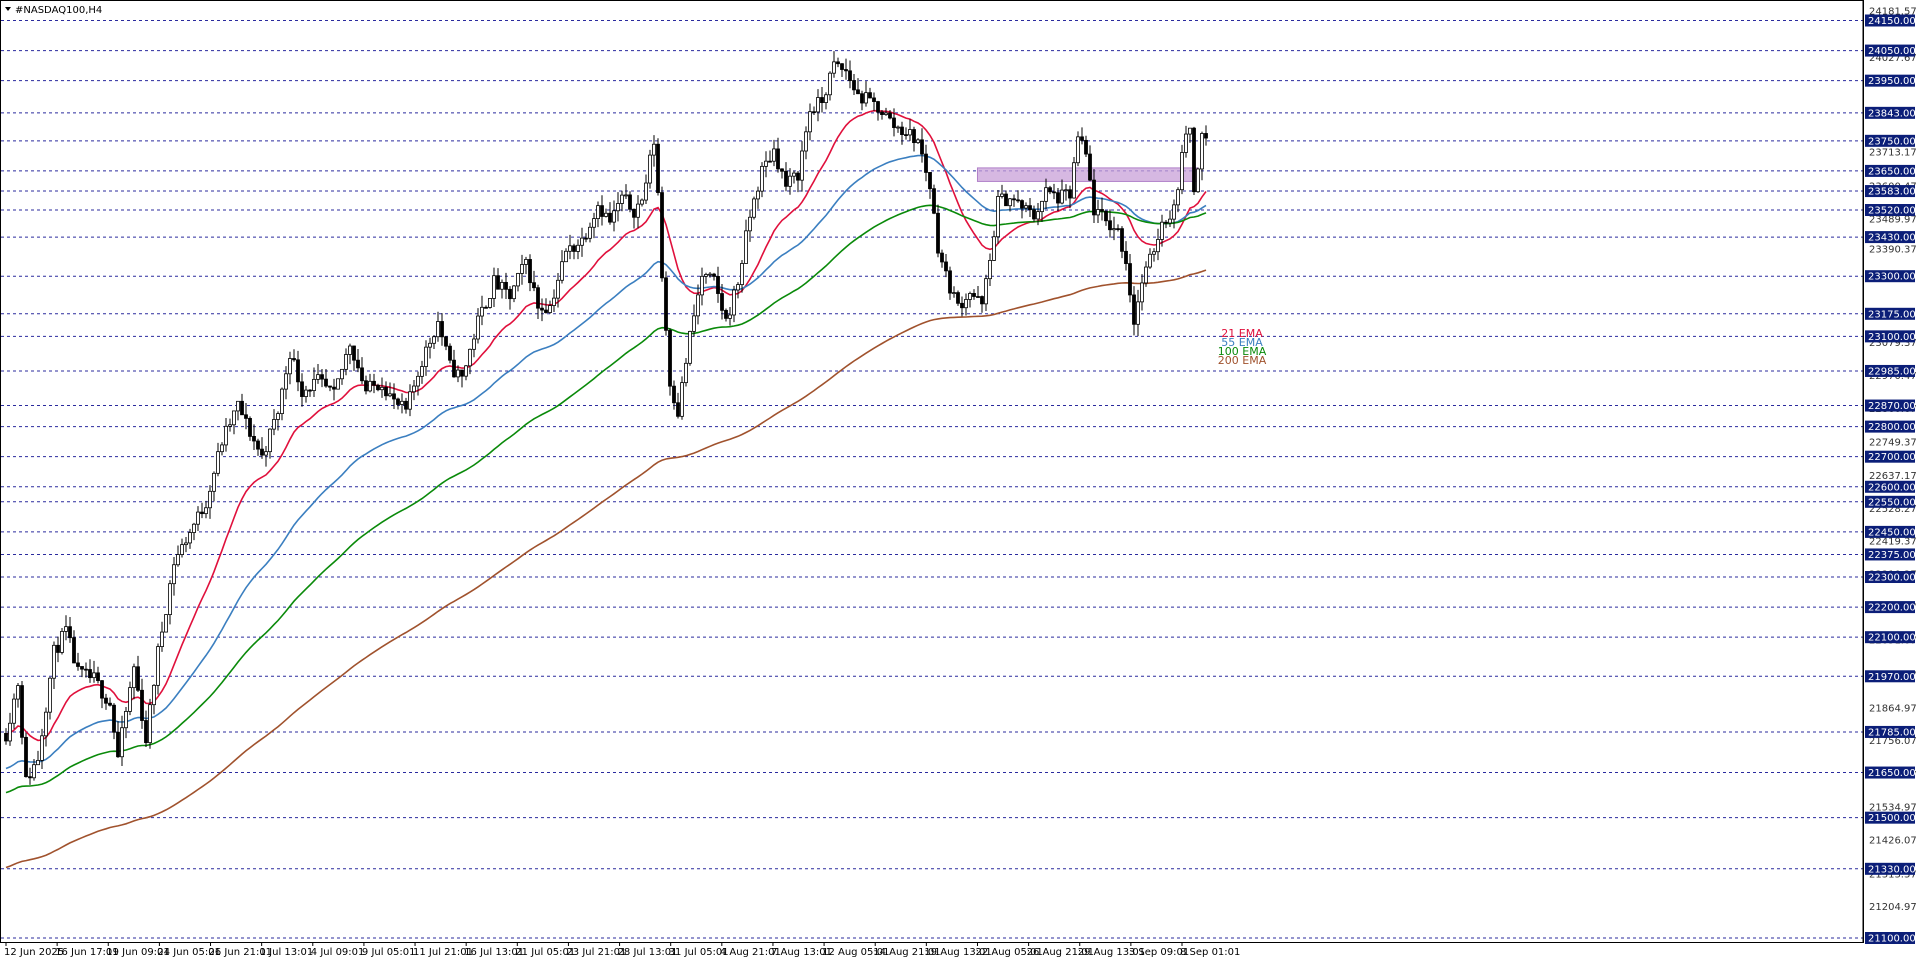 The height and width of the screenshot is (963, 1916). I want to click on level-label: 23430.00, so click(1892, 238).